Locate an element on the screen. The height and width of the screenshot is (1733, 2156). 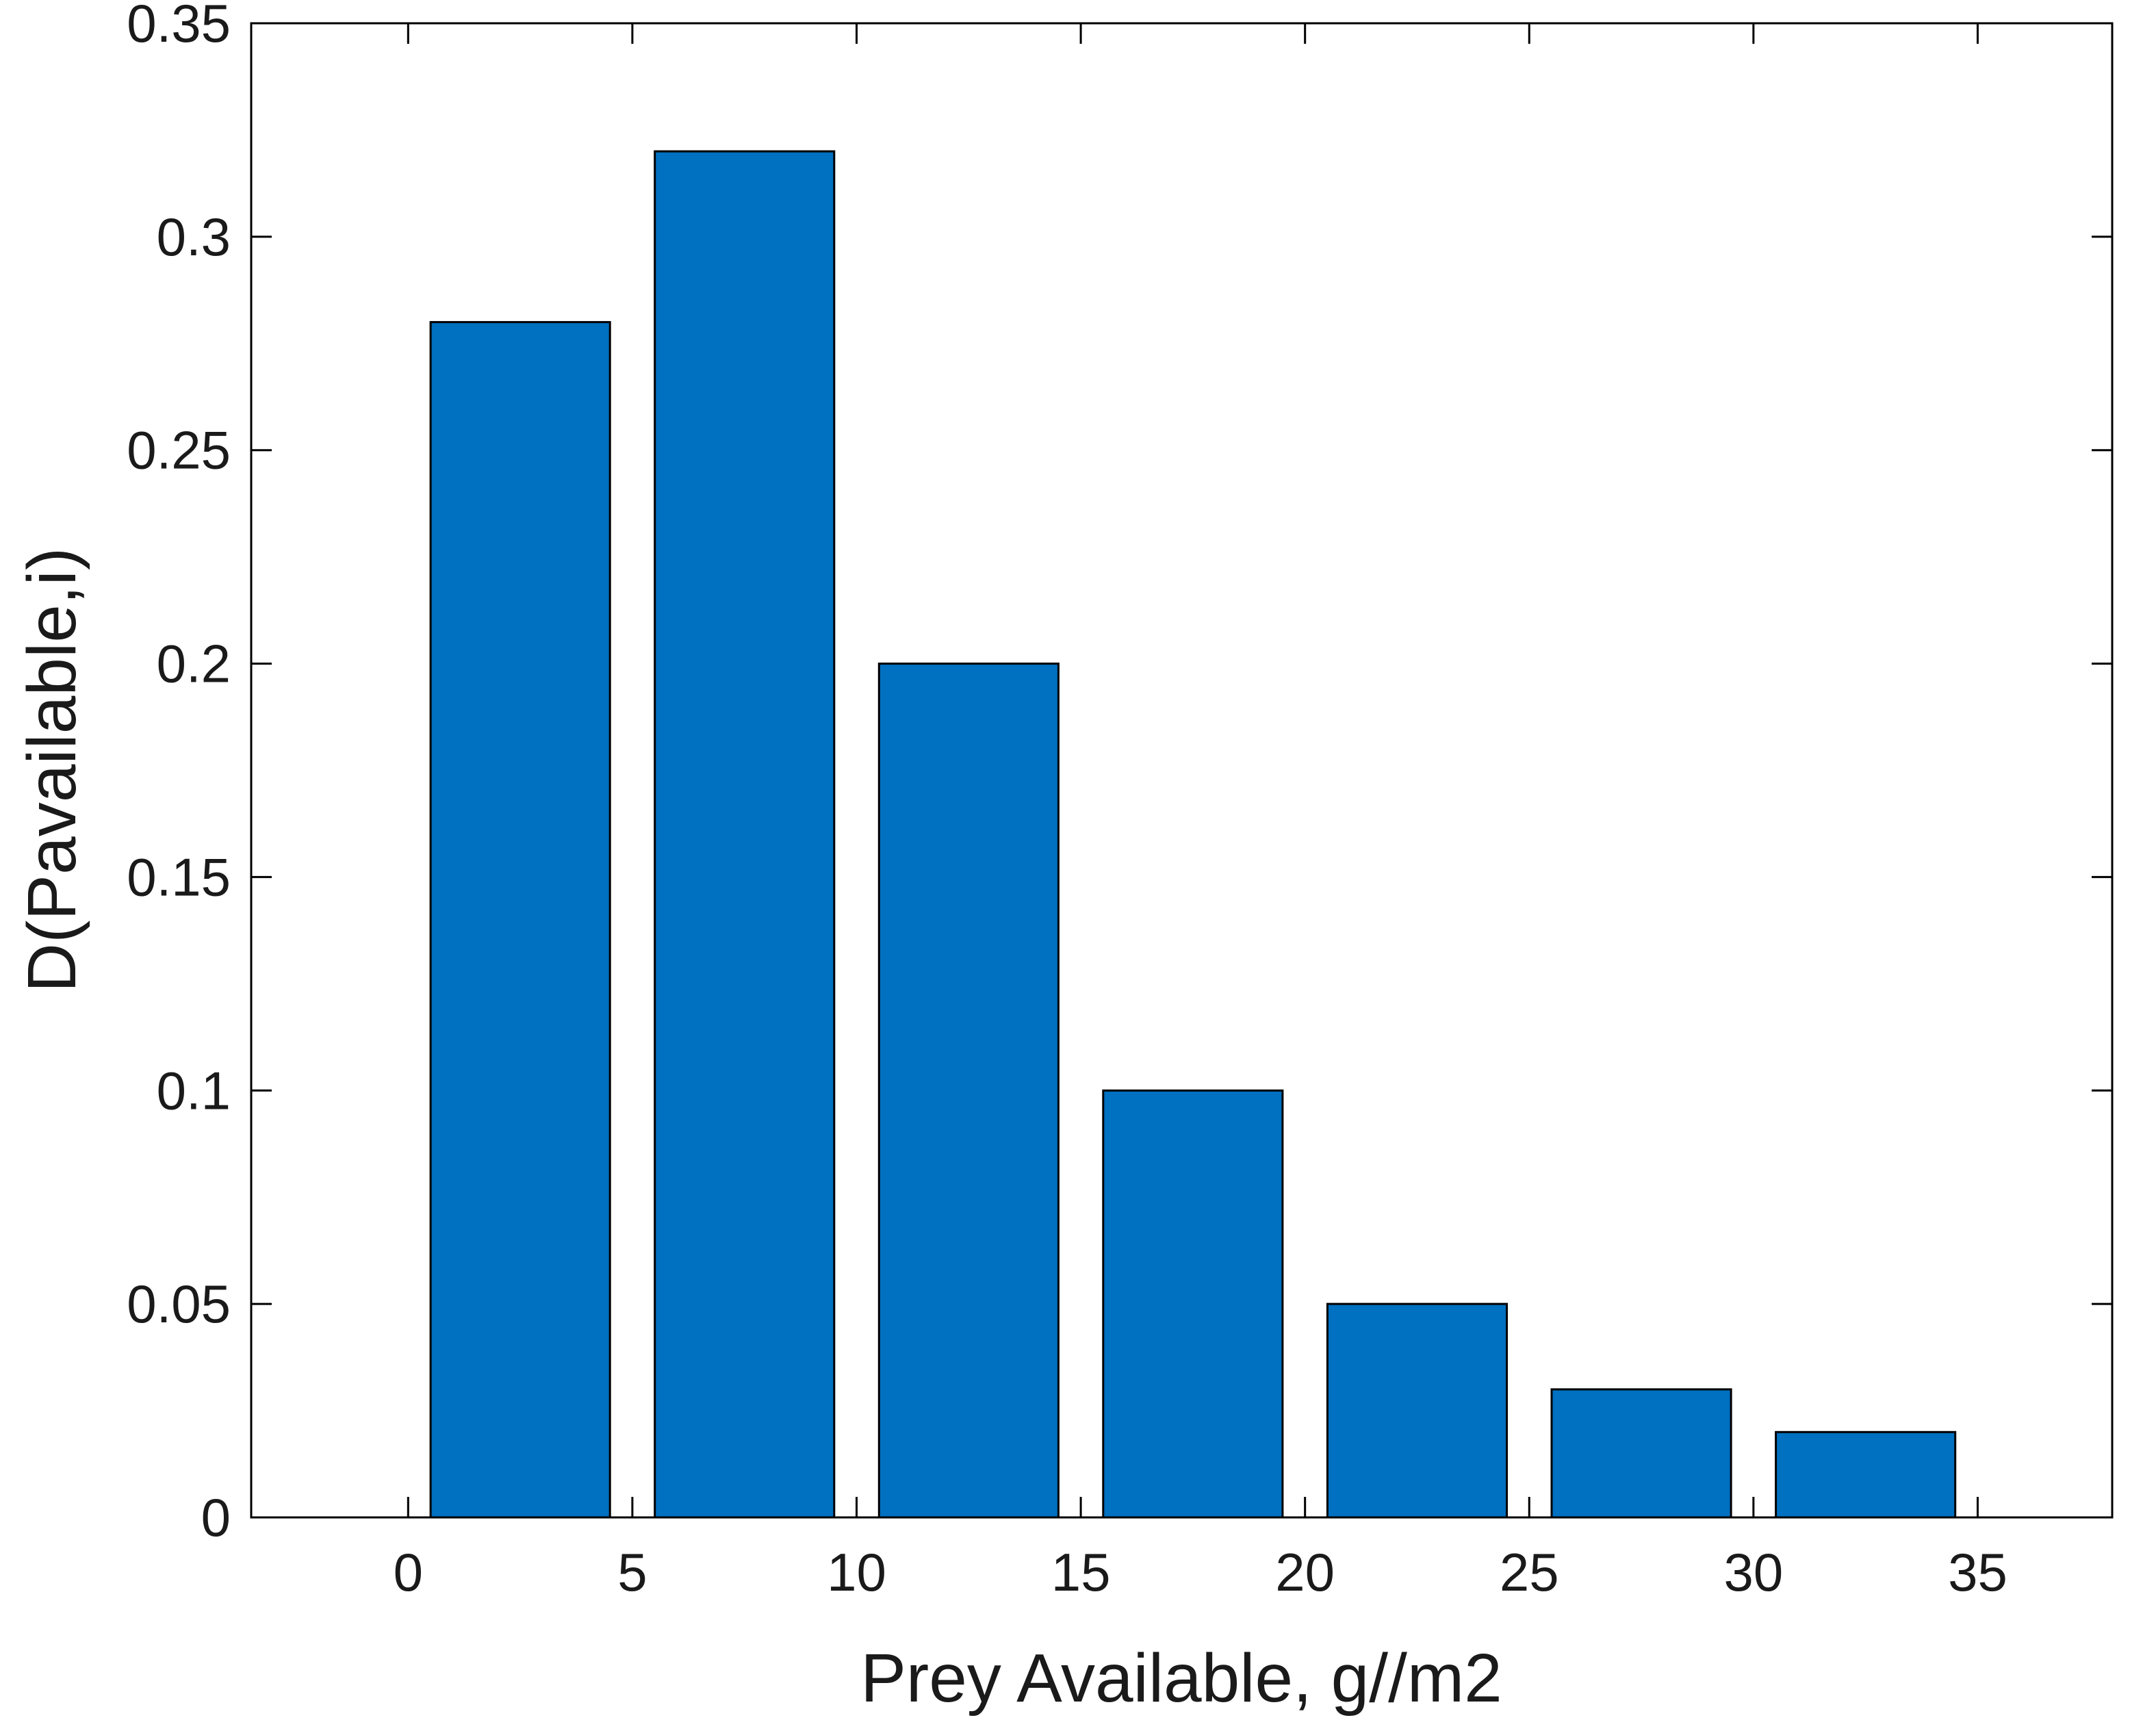
y-tick-label-1: 0.05 is located at coordinates (179, 1304).